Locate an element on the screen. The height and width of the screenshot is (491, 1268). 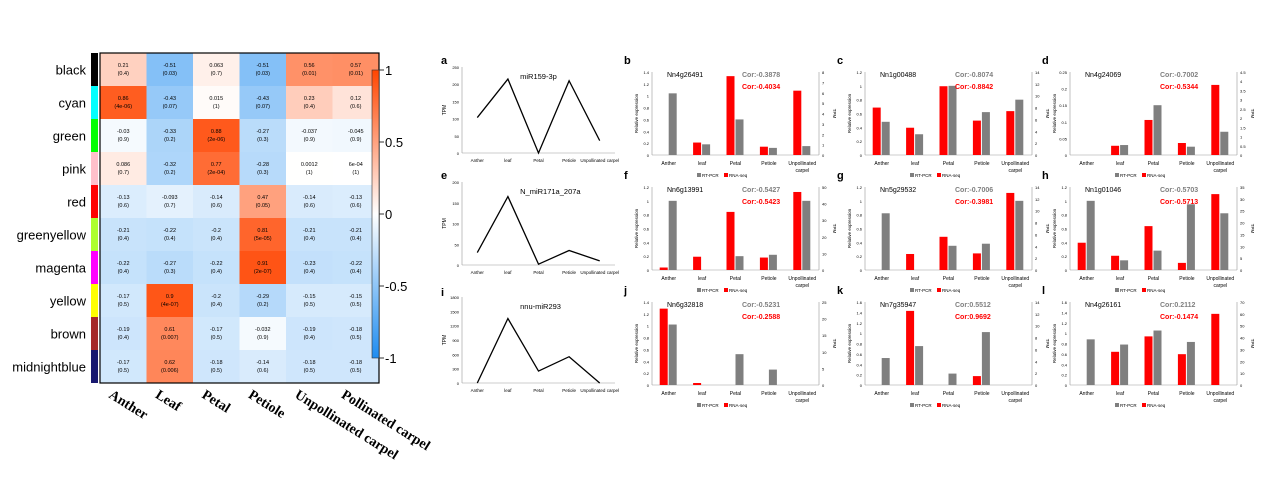
cell-pvalue: (0.2) is located at coordinates (169, 140).